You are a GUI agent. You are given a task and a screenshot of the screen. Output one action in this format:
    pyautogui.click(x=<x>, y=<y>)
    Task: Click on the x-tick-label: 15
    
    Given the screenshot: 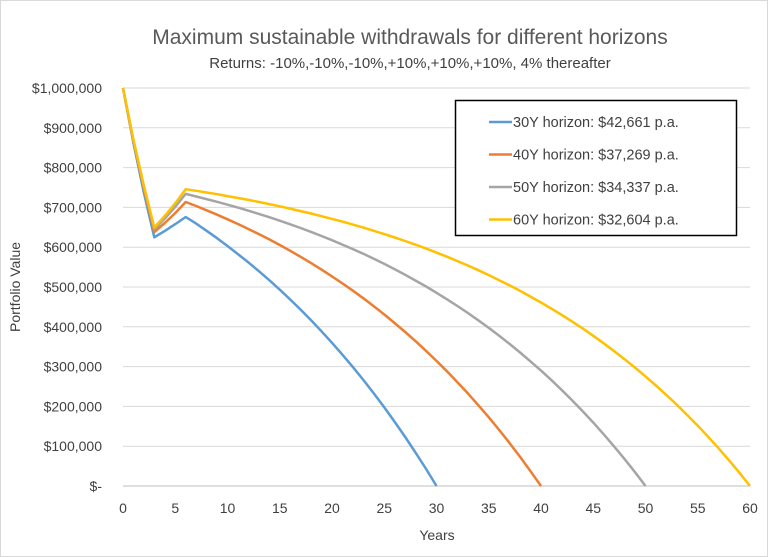 What is the action you would take?
    pyautogui.click(x=280, y=508)
    